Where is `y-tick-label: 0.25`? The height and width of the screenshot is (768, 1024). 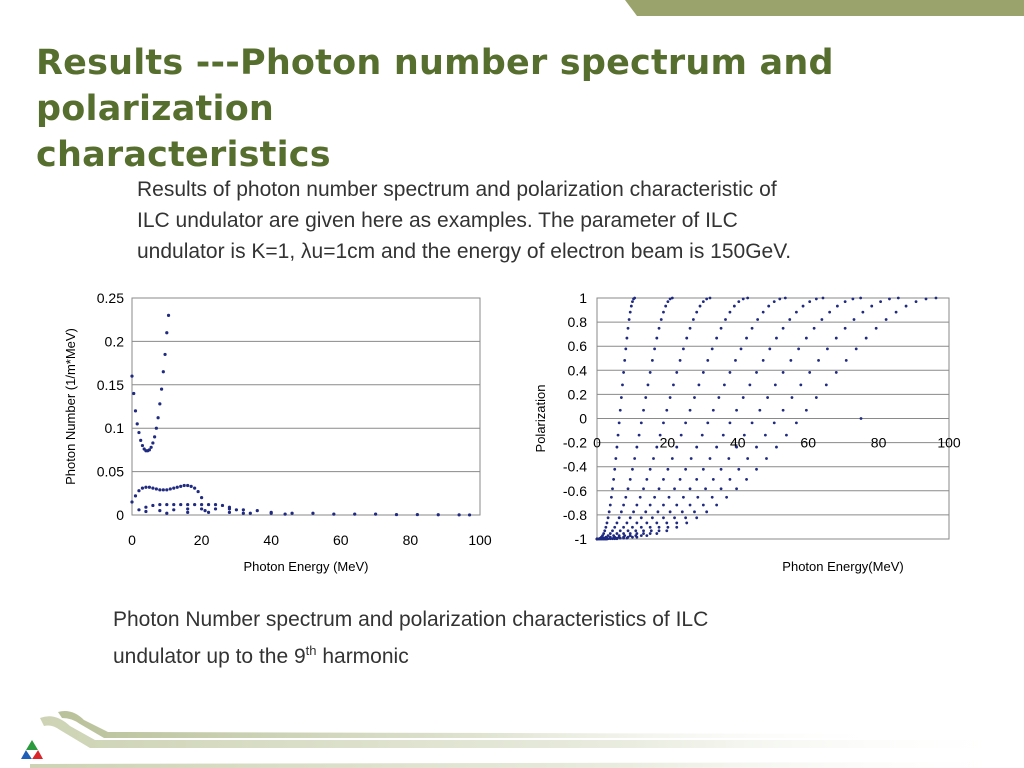 y-tick-label: 0.25 is located at coordinates (110, 298).